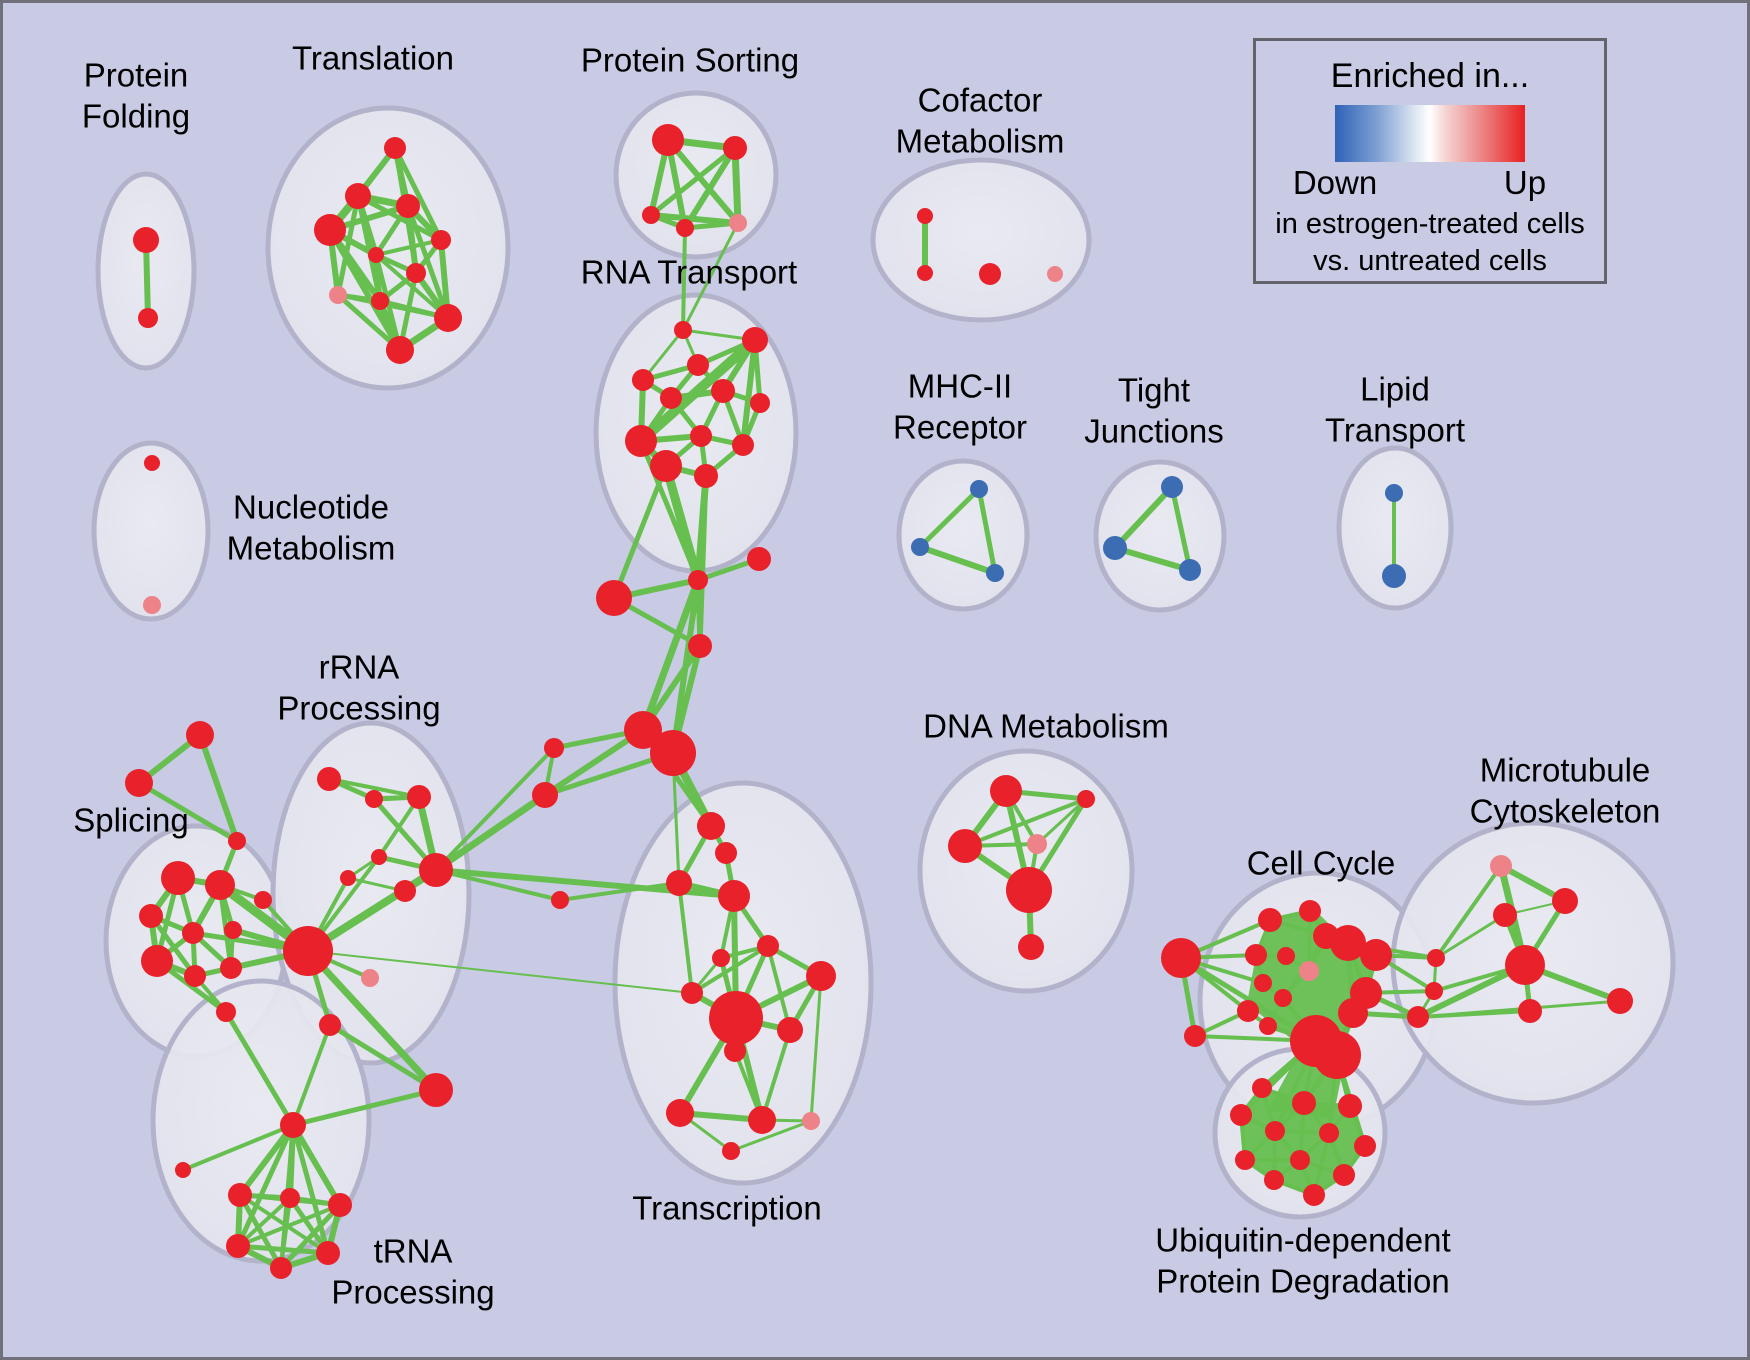 The width and height of the screenshot is (1750, 1360). What do you see at coordinates (395, 148) in the screenshot?
I see `geneset-node-t1` at bounding box center [395, 148].